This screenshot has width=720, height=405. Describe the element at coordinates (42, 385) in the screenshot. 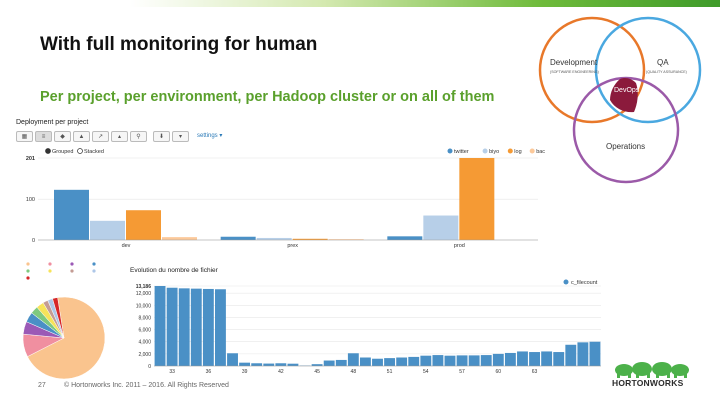

I see `page-number: 27` at that location.